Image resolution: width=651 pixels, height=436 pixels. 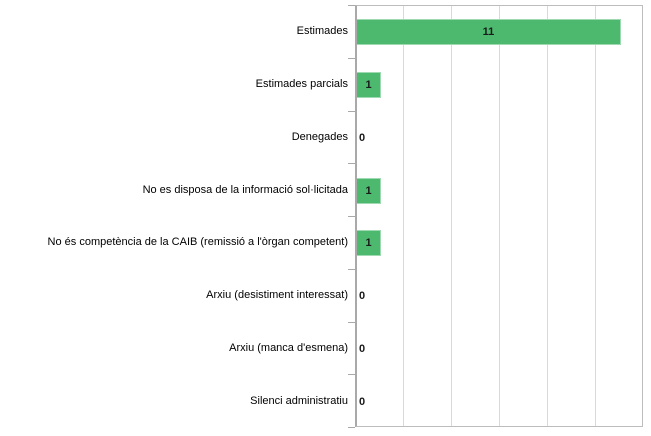 What do you see at coordinates (299, 401) in the screenshot?
I see `category-label: Silenci administratiu` at bounding box center [299, 401].